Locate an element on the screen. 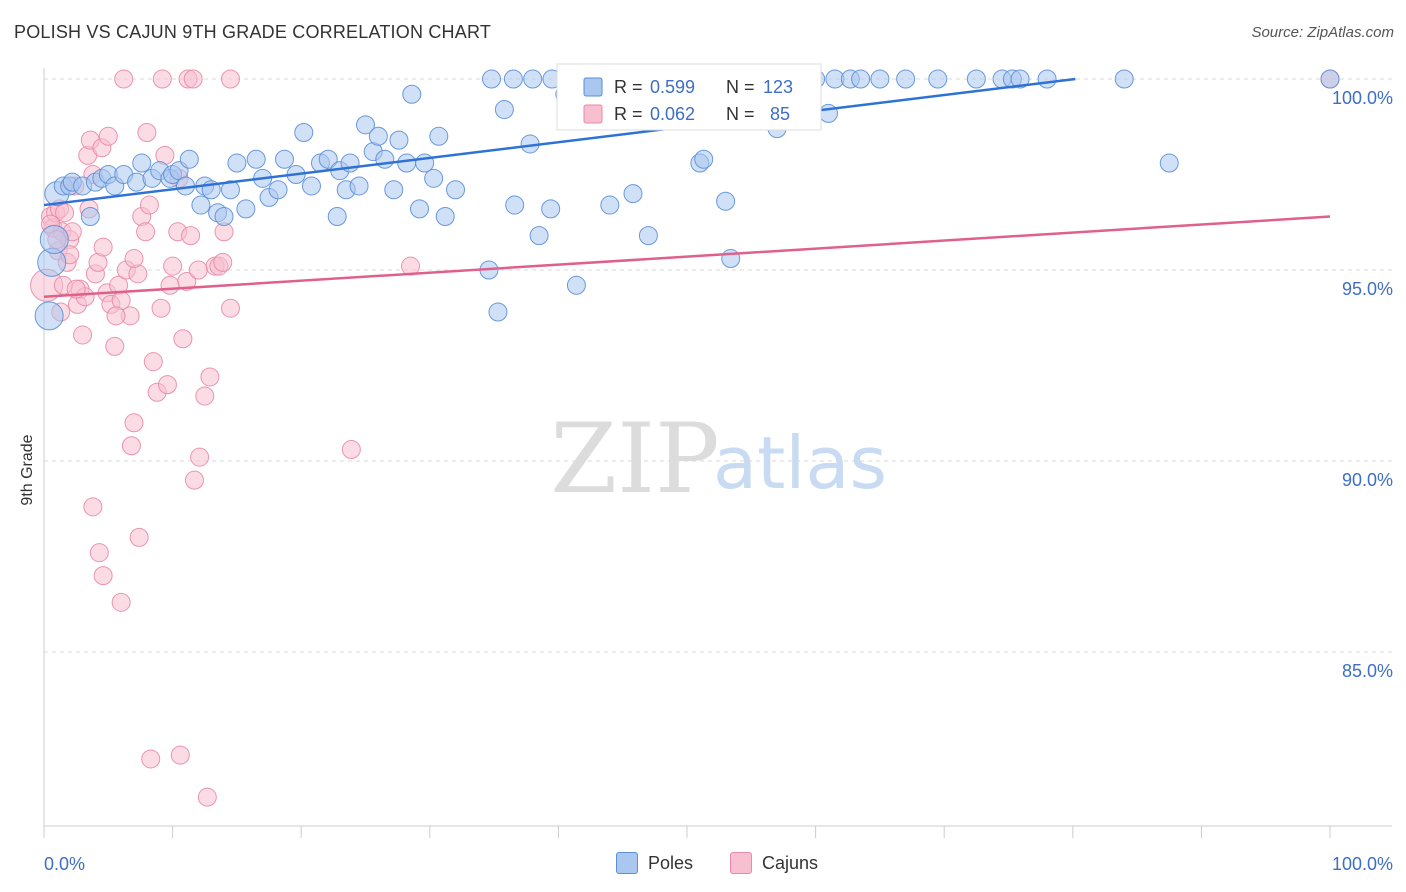 This screenshot has height=892, width=1406. legend-item-cajuns: Cajuns is located at coordinates (774, 863).